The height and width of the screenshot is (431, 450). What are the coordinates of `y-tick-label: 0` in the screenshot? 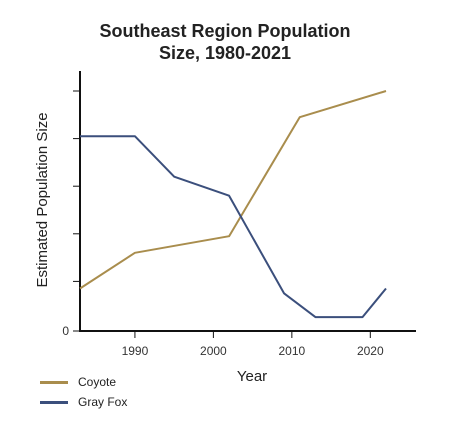 It's located at (65, 331).